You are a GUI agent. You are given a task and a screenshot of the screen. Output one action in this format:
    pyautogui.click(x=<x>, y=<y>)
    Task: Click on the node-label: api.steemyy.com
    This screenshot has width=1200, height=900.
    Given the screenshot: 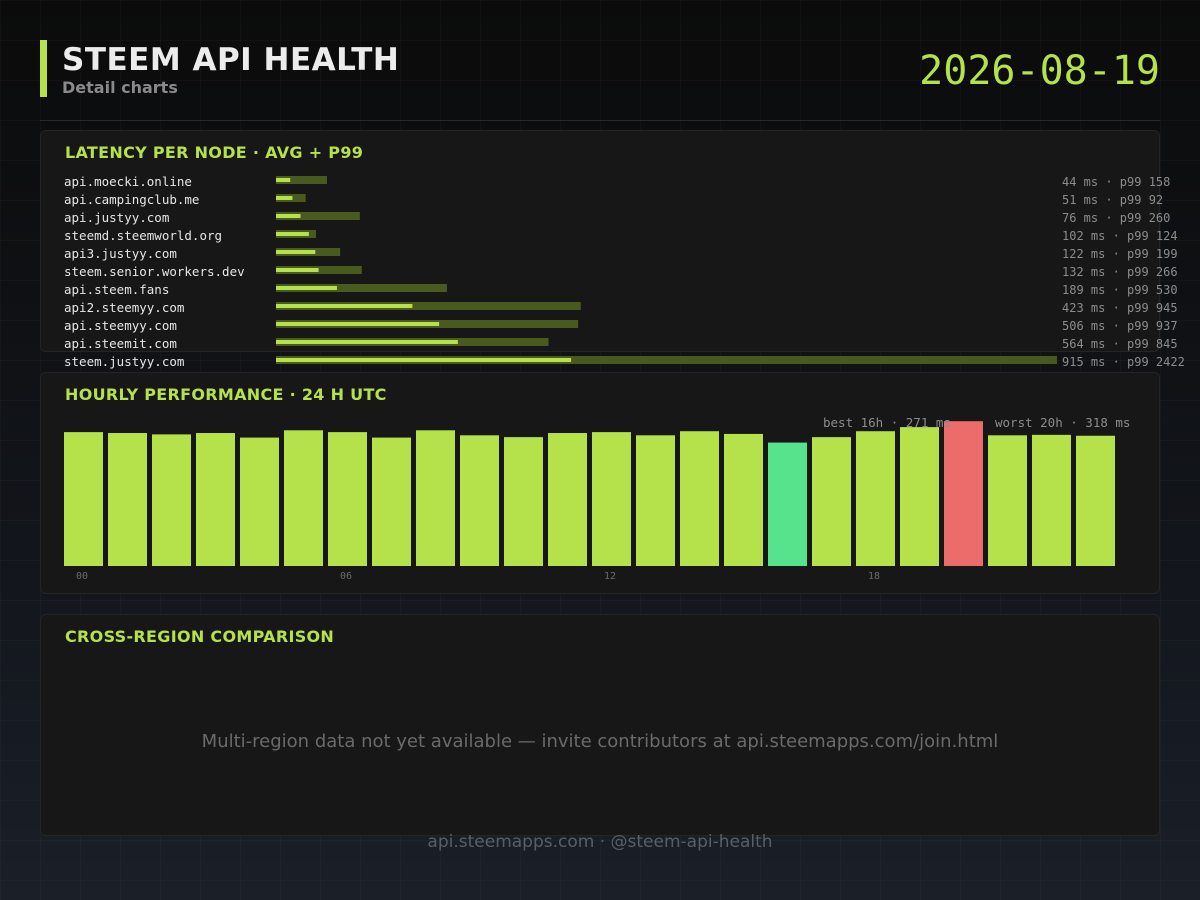 What is the action you would take?
    pyautogui.click(x=120, y=325)
    